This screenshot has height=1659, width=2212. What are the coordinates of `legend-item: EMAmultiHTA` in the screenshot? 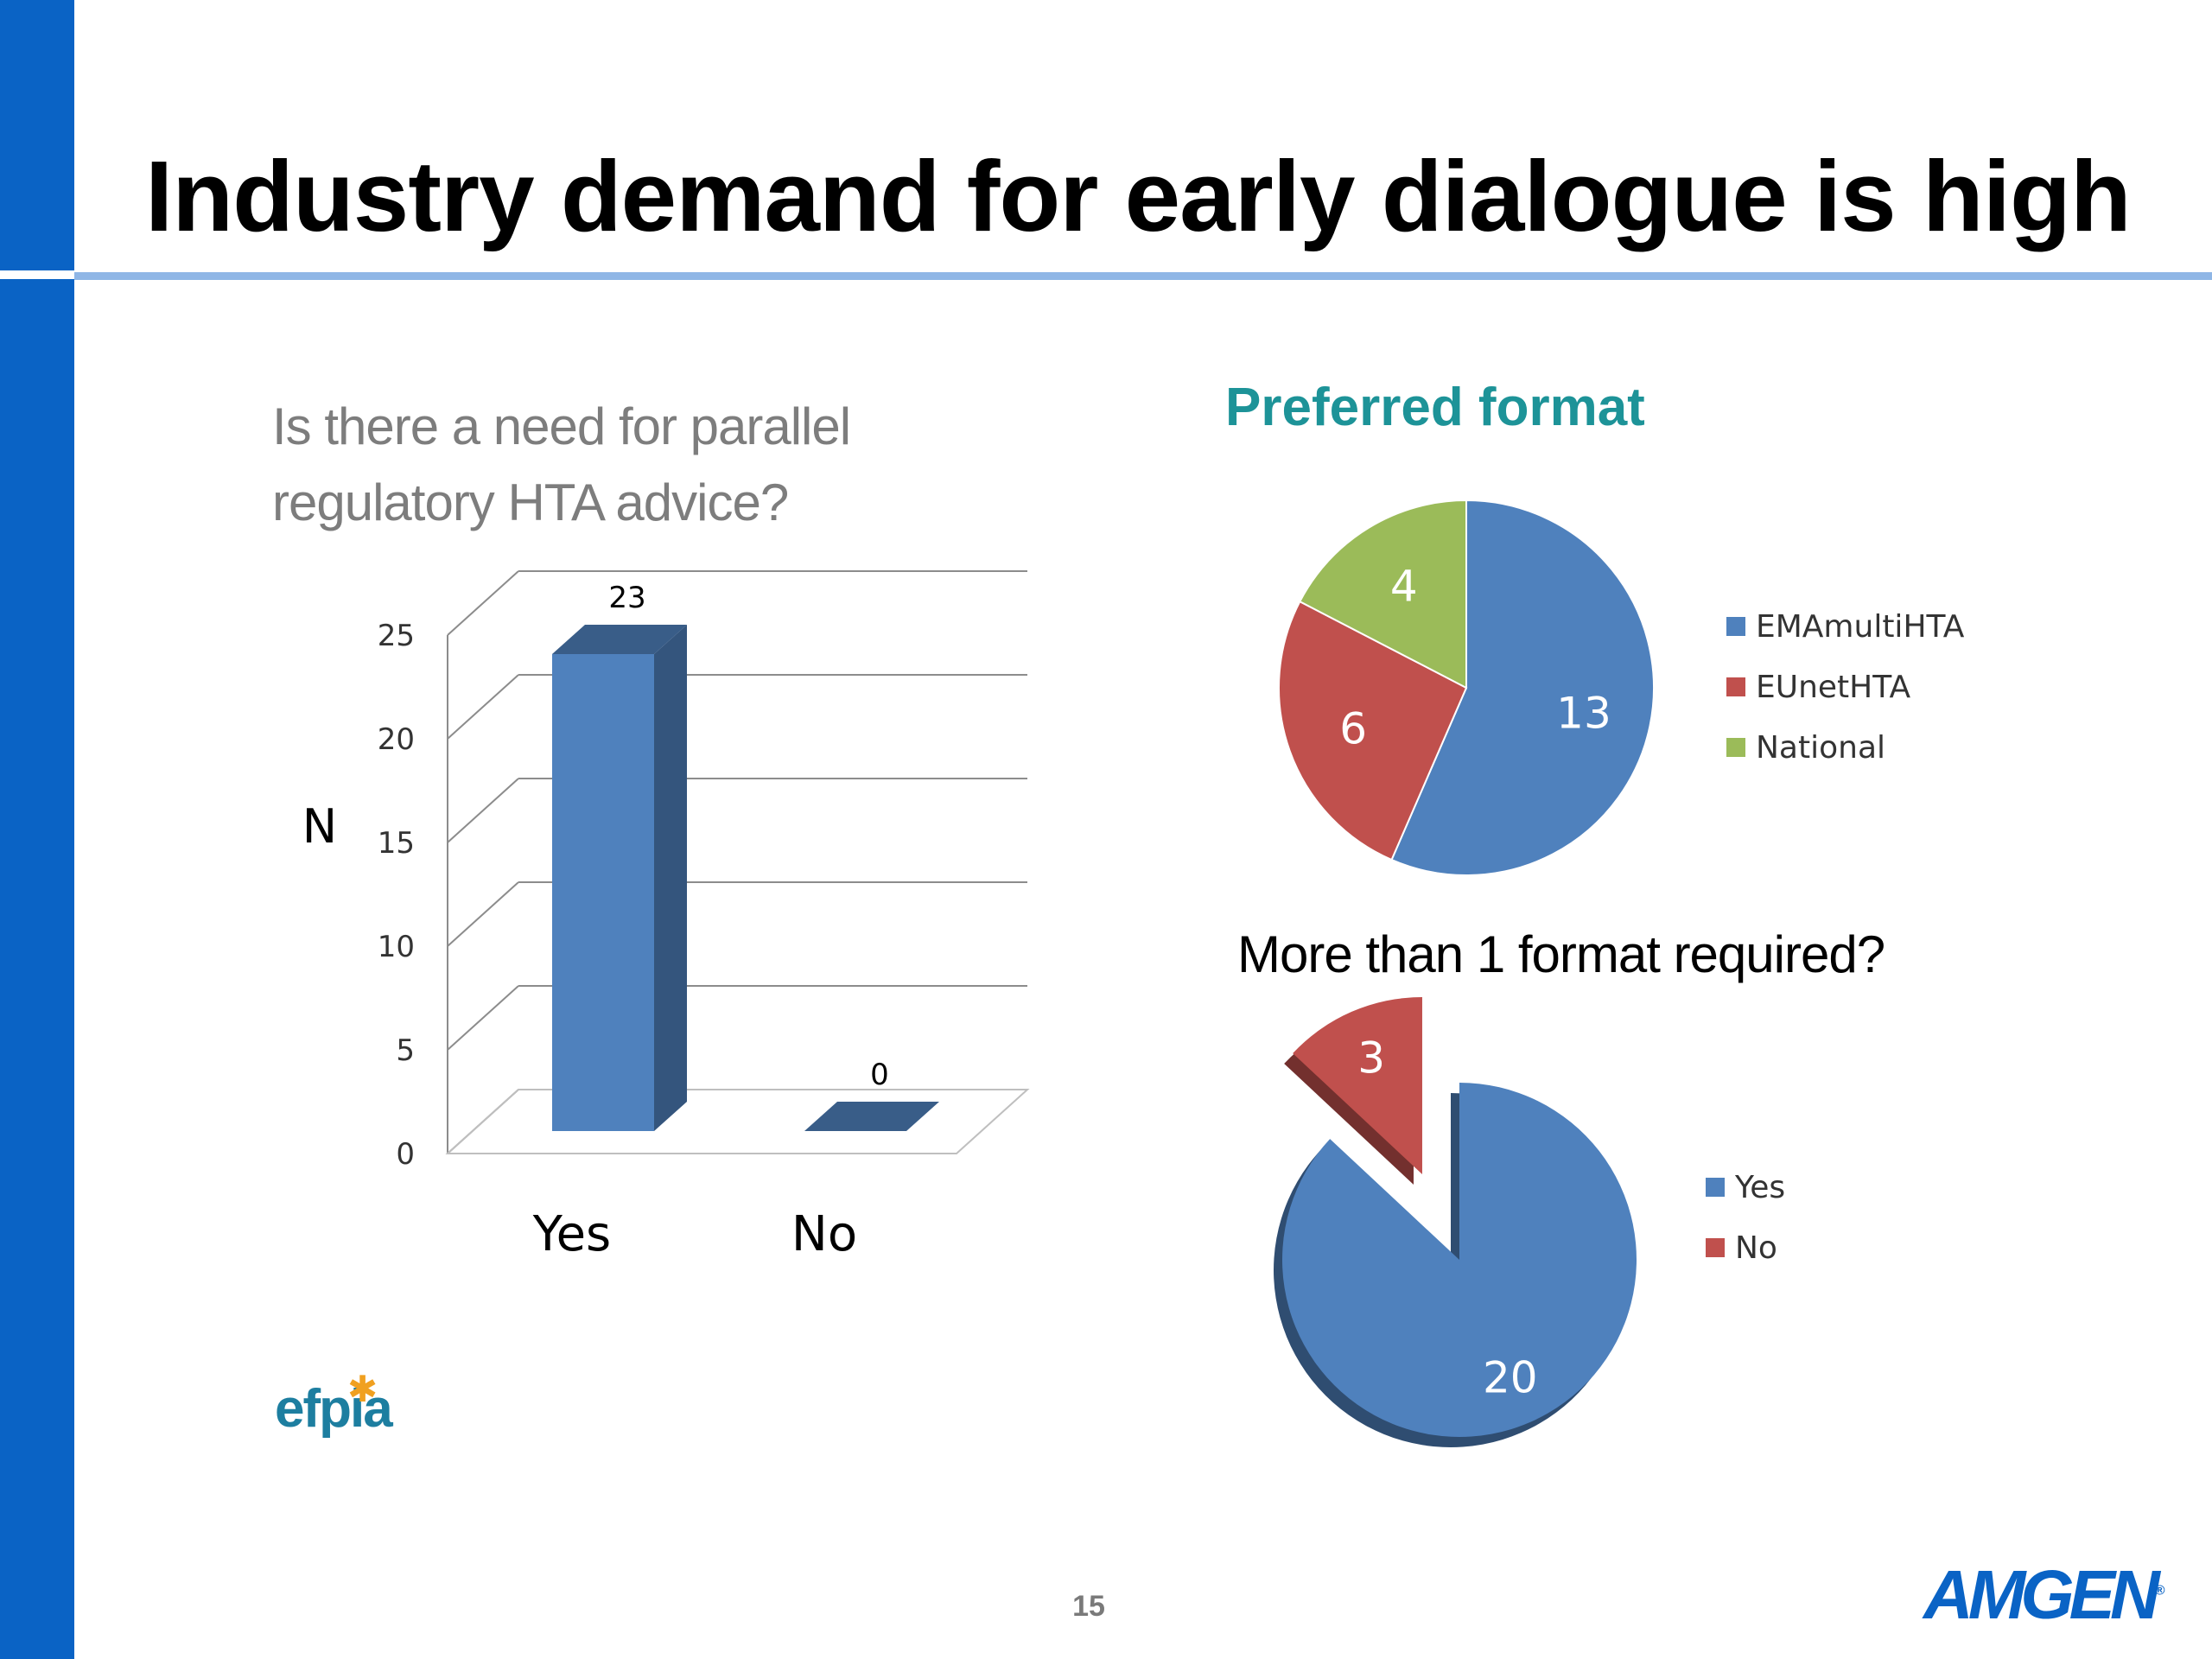 It's located at (1845, 626).